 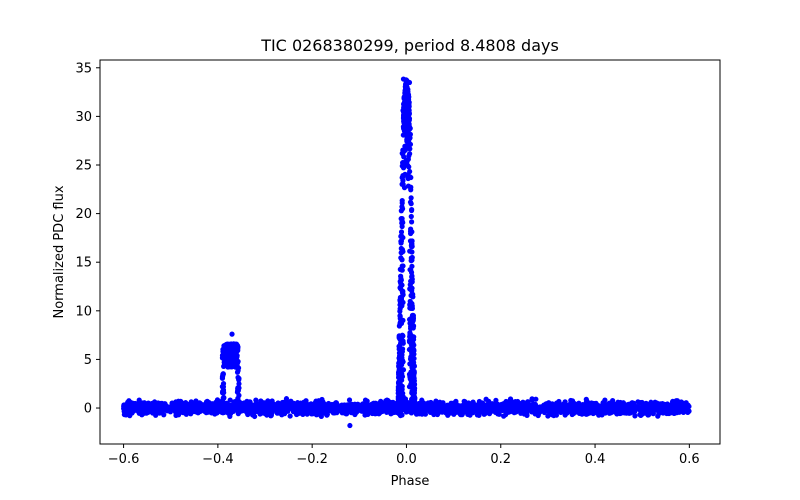 What do you see at coordinates (83, 263) in the screenshot?
I see `y-tick-label: 15` at bounding box center [83, 263].